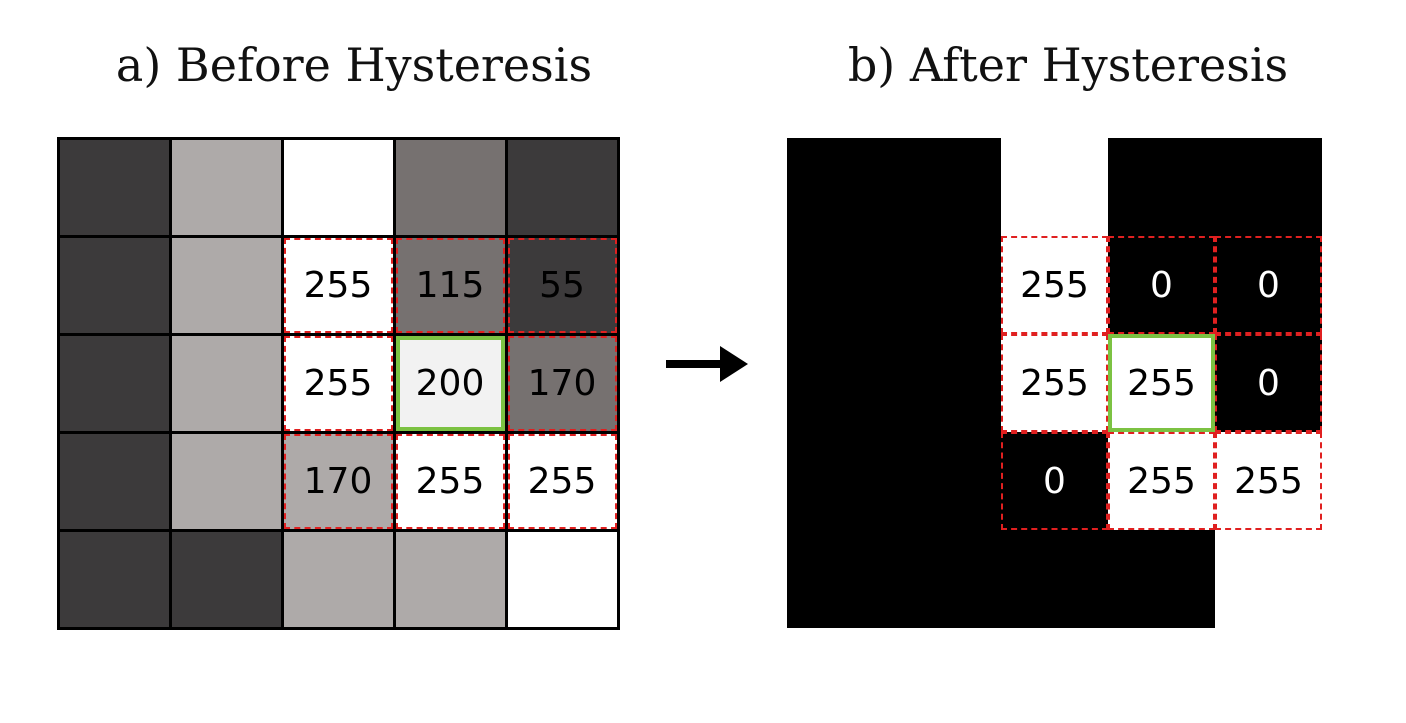  I want to click on before-cell-r3-c1, so click(226, 481).